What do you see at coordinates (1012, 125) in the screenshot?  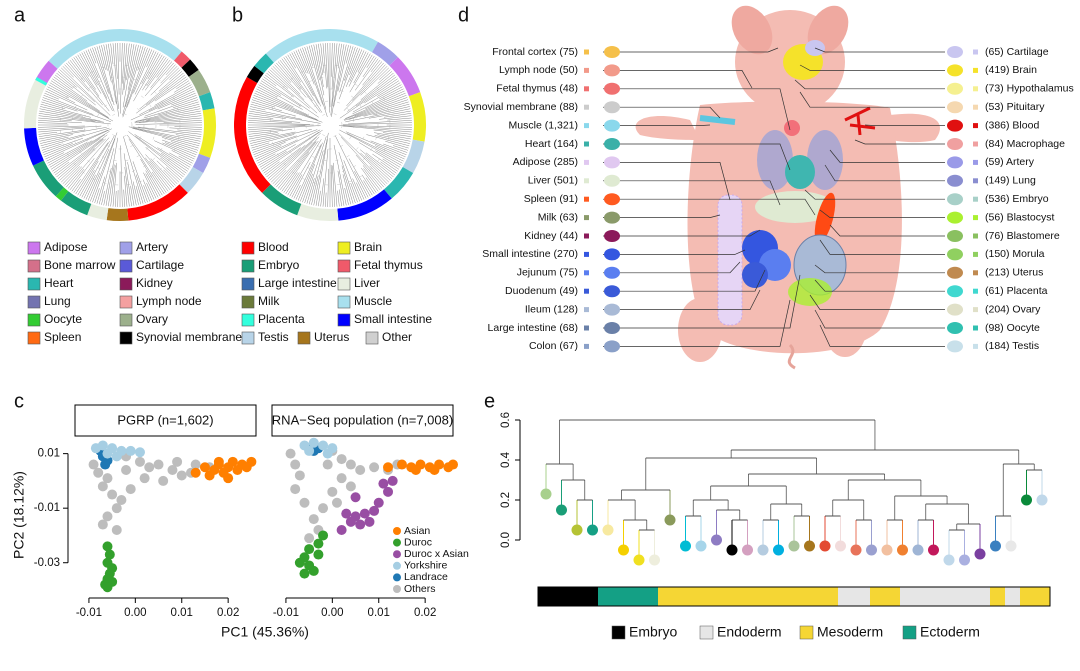 I see `organ-label: (386) Blood` at bounding box center [1012, 125].